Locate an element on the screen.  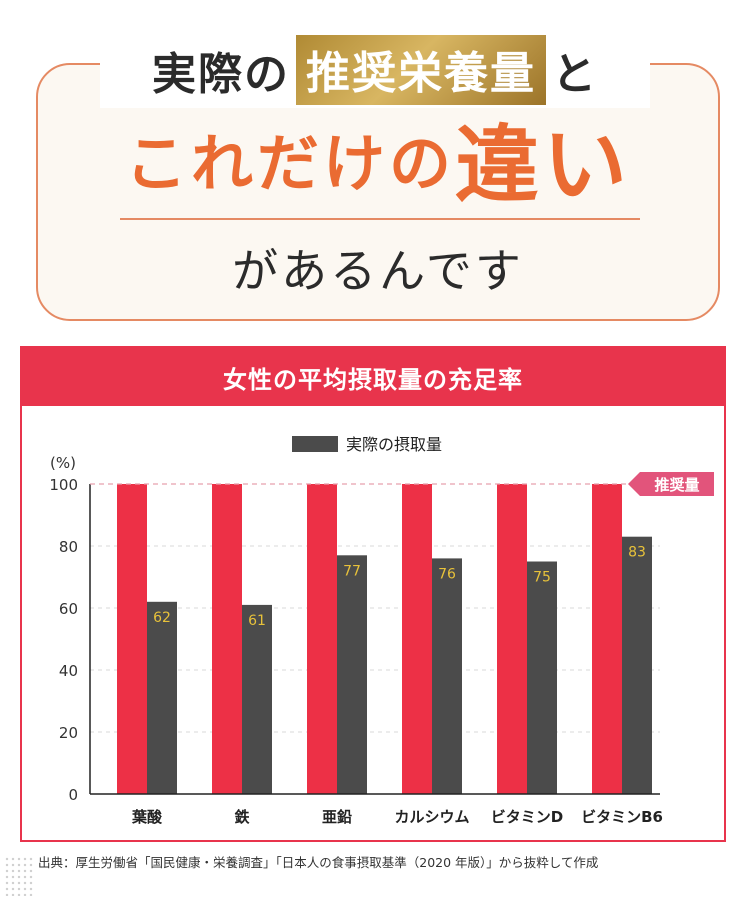
legend-label: 実際の摂取量 is located at coordinates (394, 444).